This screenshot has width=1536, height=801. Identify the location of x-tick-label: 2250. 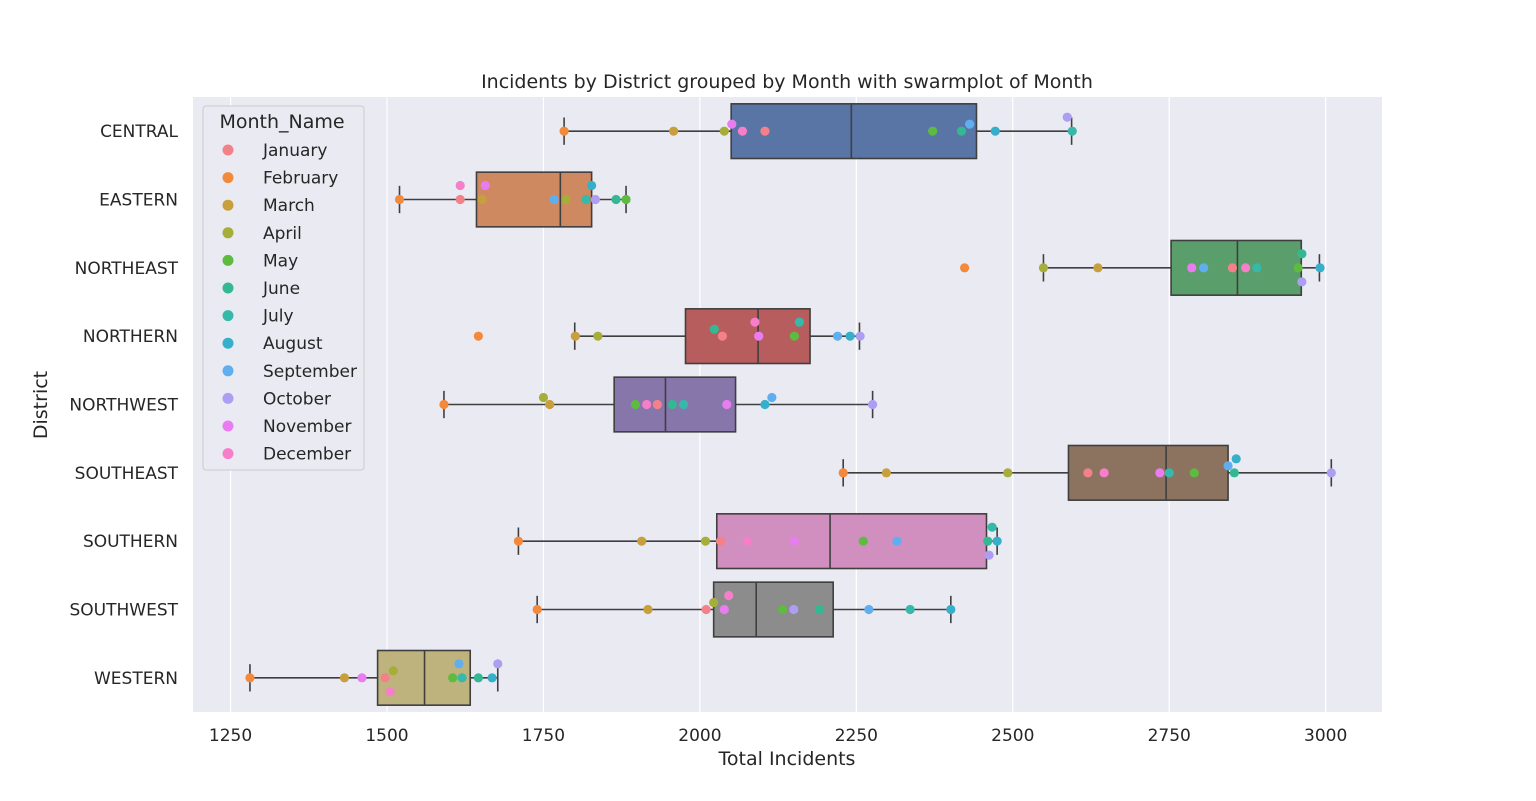
(856, 736).